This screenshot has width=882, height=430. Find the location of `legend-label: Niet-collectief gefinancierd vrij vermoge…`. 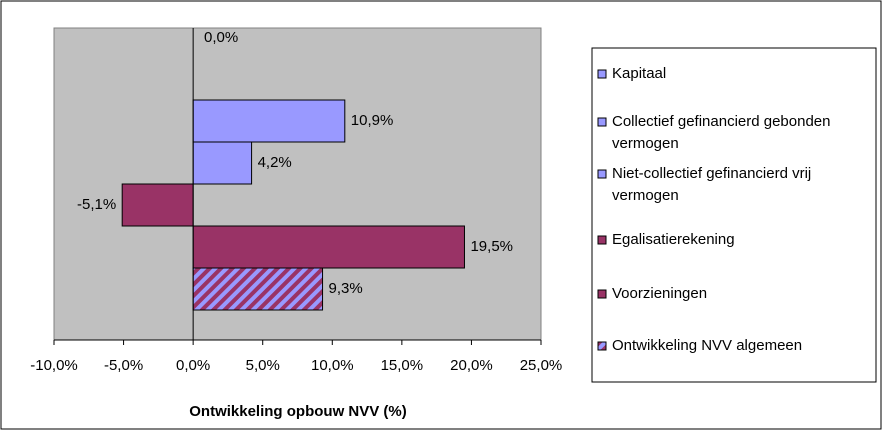

legend-label: Niet-collectief gefinancierd vrij vermoge… is located at coordinates (711, 184).